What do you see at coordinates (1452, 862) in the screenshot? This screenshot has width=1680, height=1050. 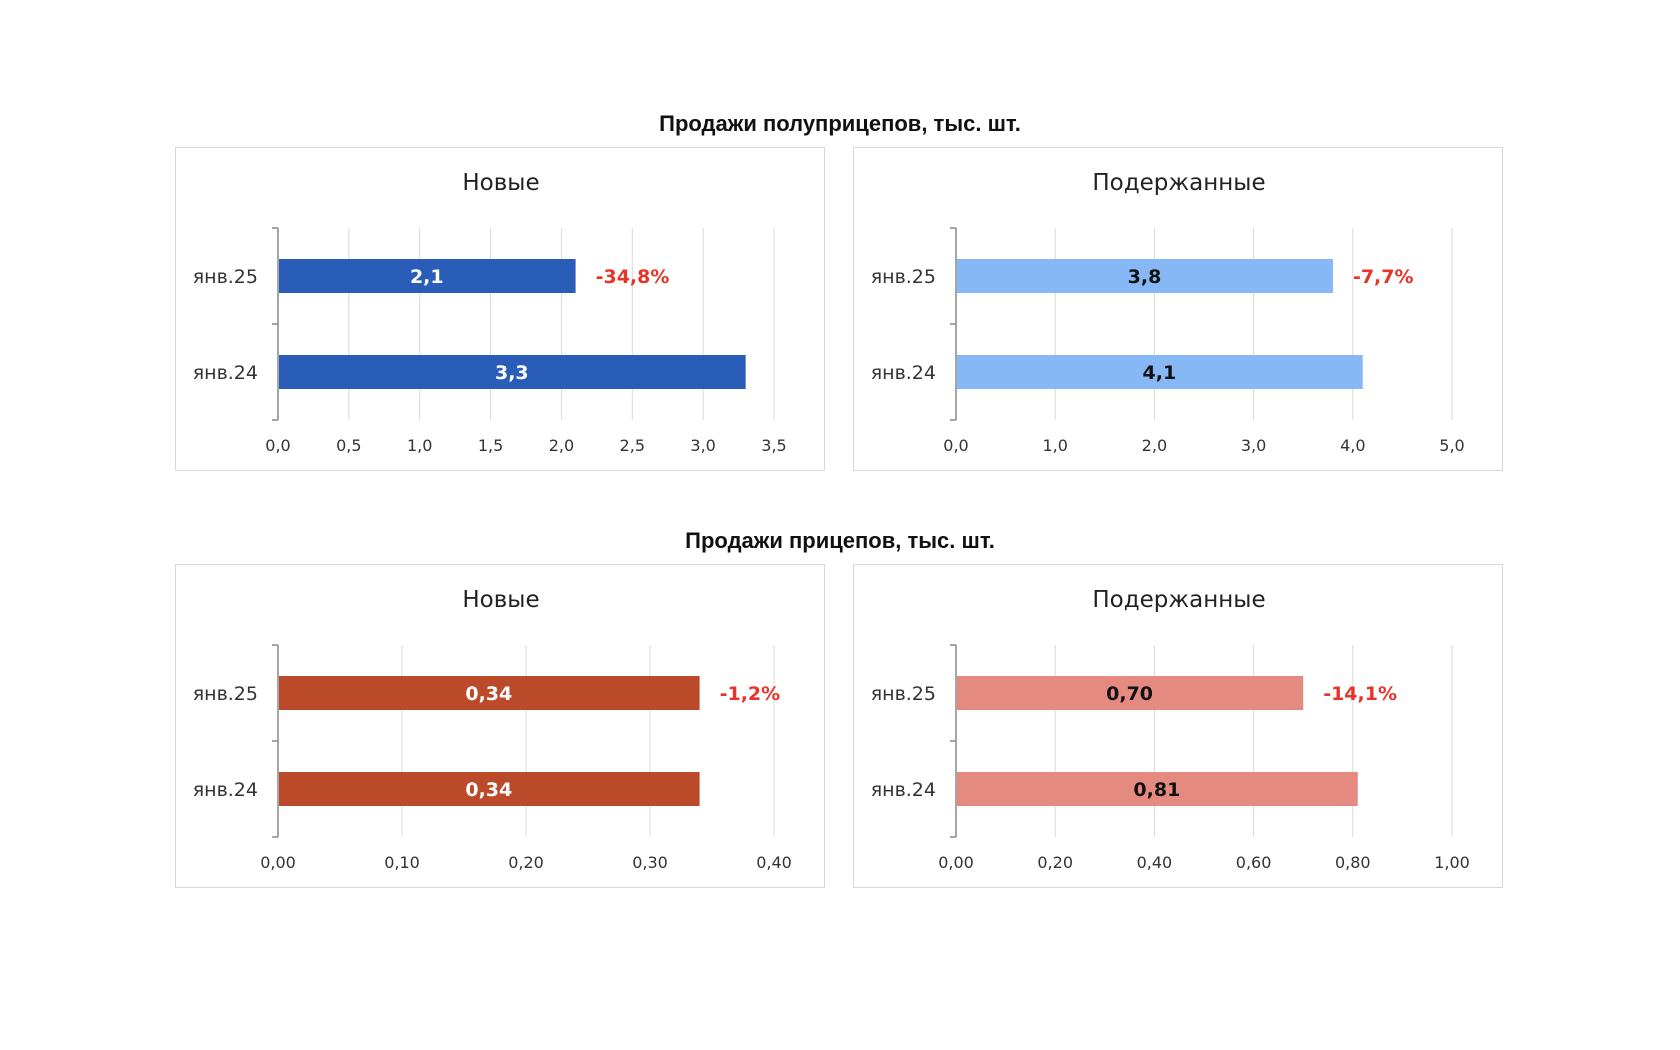 I see `x-tick-label: 1,00` at bounding box center [1452, 862].